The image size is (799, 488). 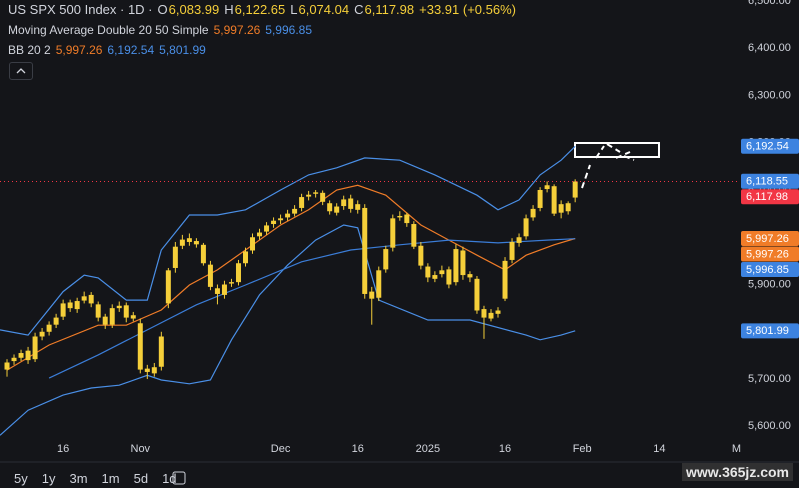 What do you see at coordinates (767, 270) in the screenshot?
I see `price-label: 5,996.85` at bounding box center [767, 270].